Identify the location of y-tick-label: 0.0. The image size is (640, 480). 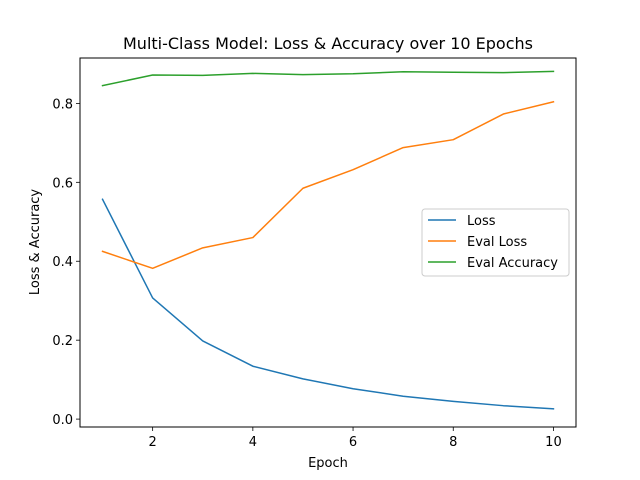
(62, 420).